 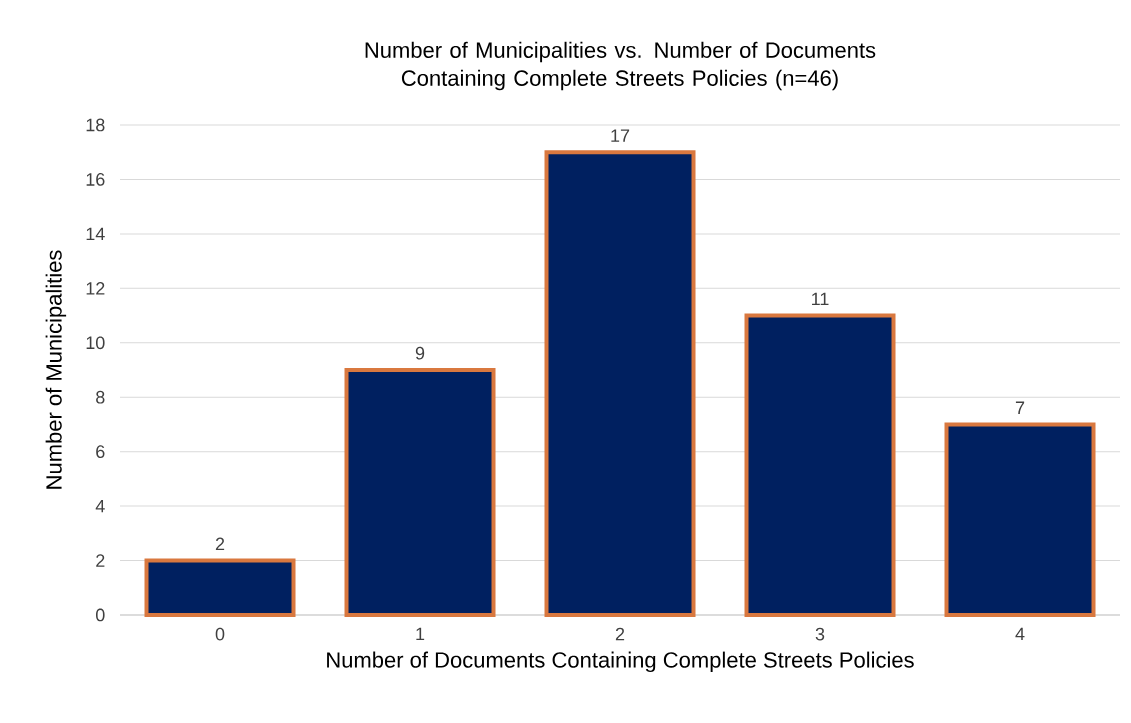 What do you see at coordinates (95, 288) in the screenshot?
I see `y-tick-label: 12` at bounding box center [95, 288].